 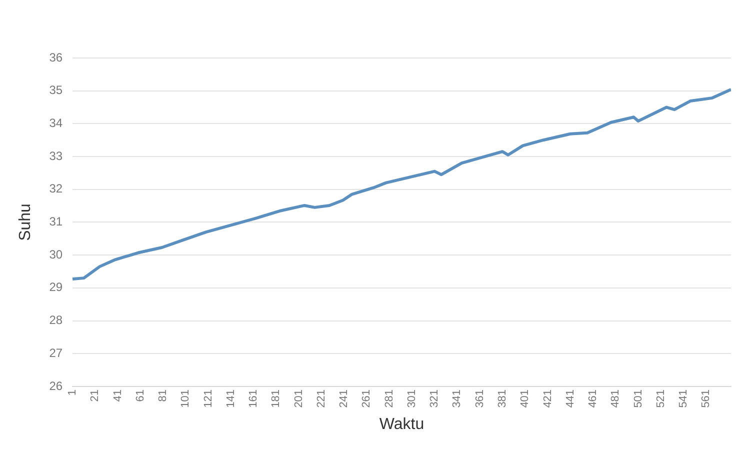 I want to click on x-tick-label: 1, so click(x=72, y=392).